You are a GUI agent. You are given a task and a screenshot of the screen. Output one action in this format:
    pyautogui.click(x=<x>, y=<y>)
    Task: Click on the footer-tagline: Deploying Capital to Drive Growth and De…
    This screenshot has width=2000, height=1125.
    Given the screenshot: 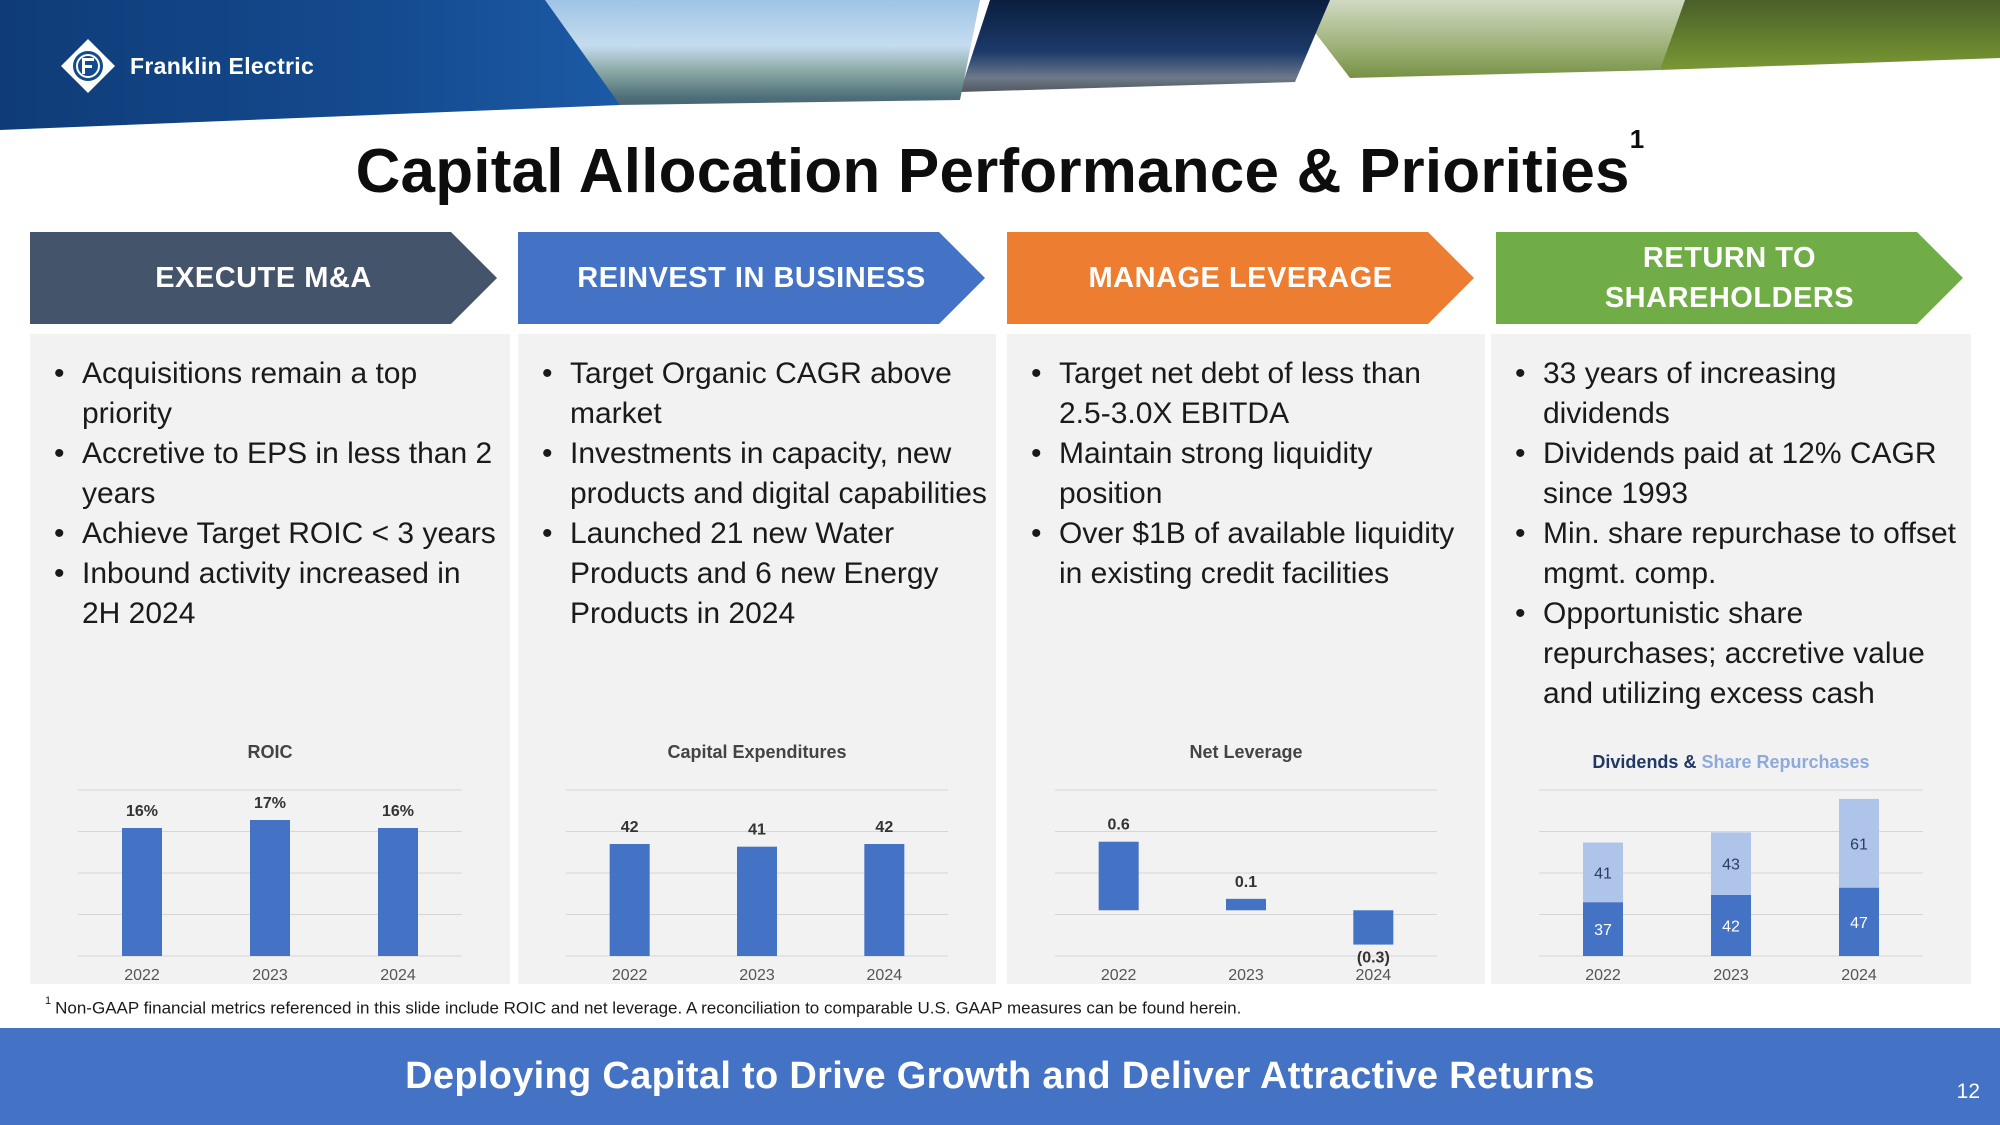 What is the action you would take?
    pyautogui.click(x=1000, y=1076)
    